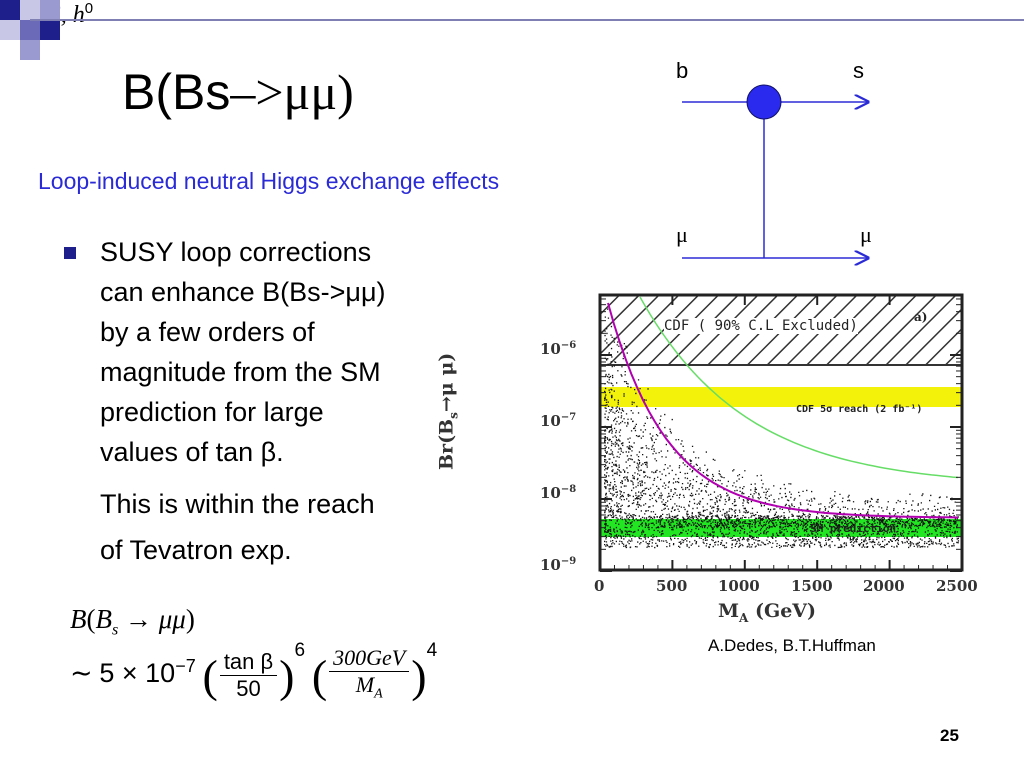  I want to click on loop-vertex-blob, so click(764, 102).